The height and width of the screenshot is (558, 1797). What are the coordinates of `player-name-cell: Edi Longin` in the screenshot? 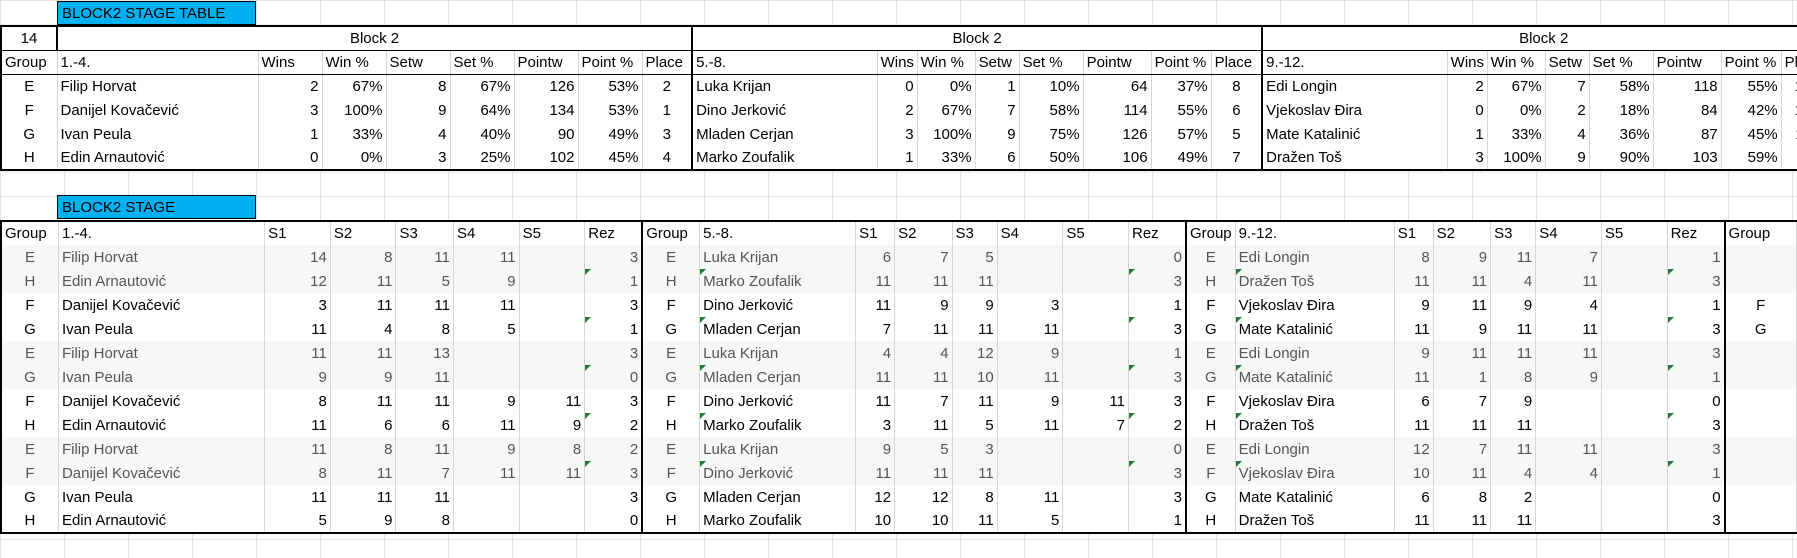 It's located at (1315, 353).